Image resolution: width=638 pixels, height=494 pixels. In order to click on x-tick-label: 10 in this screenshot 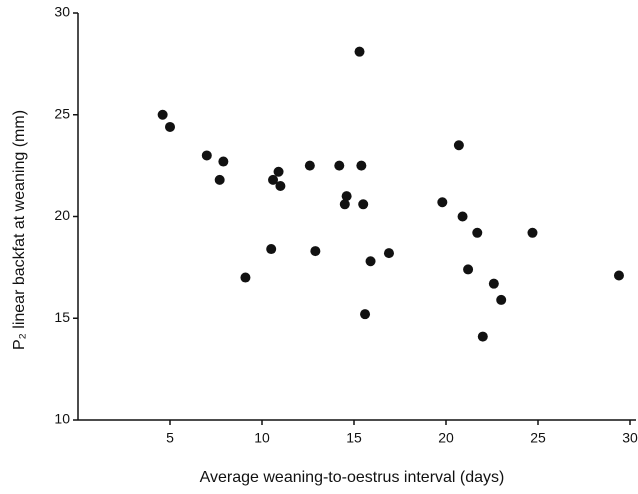, I will do `click(262, 438)`.